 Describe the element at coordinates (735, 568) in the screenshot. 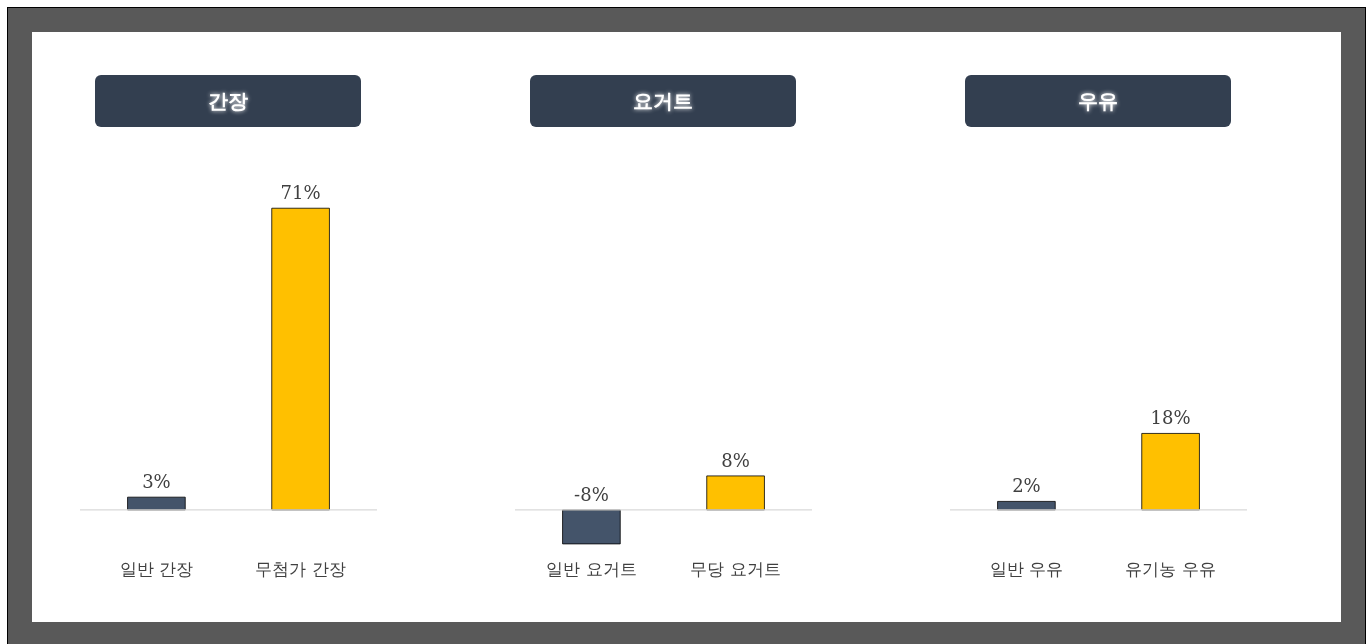

I see `x-tick-label: 무당 요거트` at that location.